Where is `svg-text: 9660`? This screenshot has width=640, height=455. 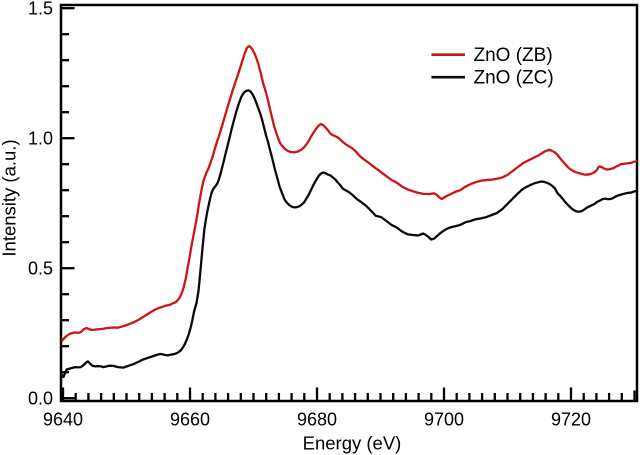
svg-text: 9660 is located at coordinates (190, 420).